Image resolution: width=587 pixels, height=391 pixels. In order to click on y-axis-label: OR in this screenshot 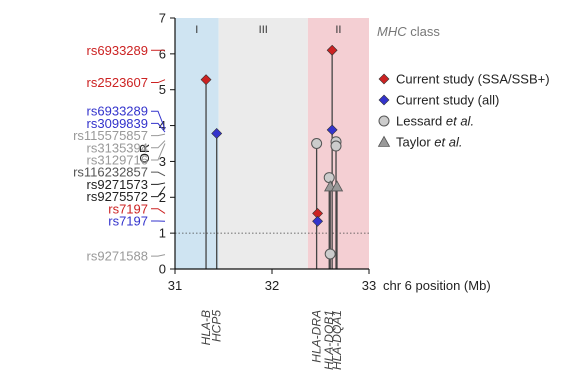, I will do `click(144, 154)`.